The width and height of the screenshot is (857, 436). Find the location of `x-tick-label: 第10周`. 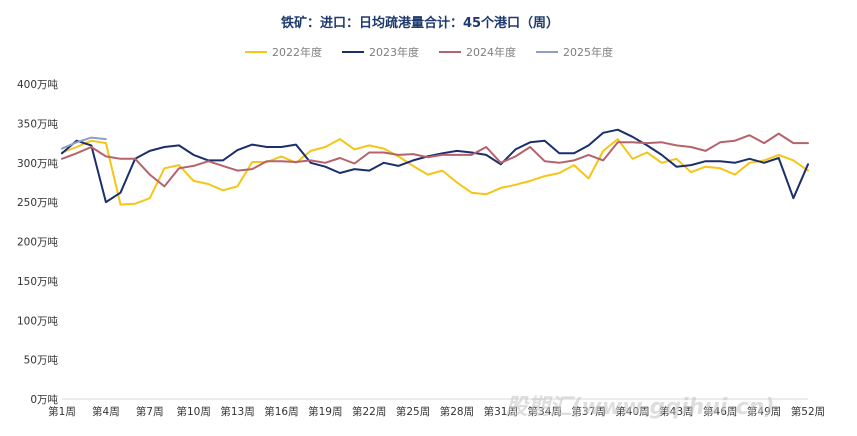

x-tick-label: 第10周 is located at coordinates (193, 411).